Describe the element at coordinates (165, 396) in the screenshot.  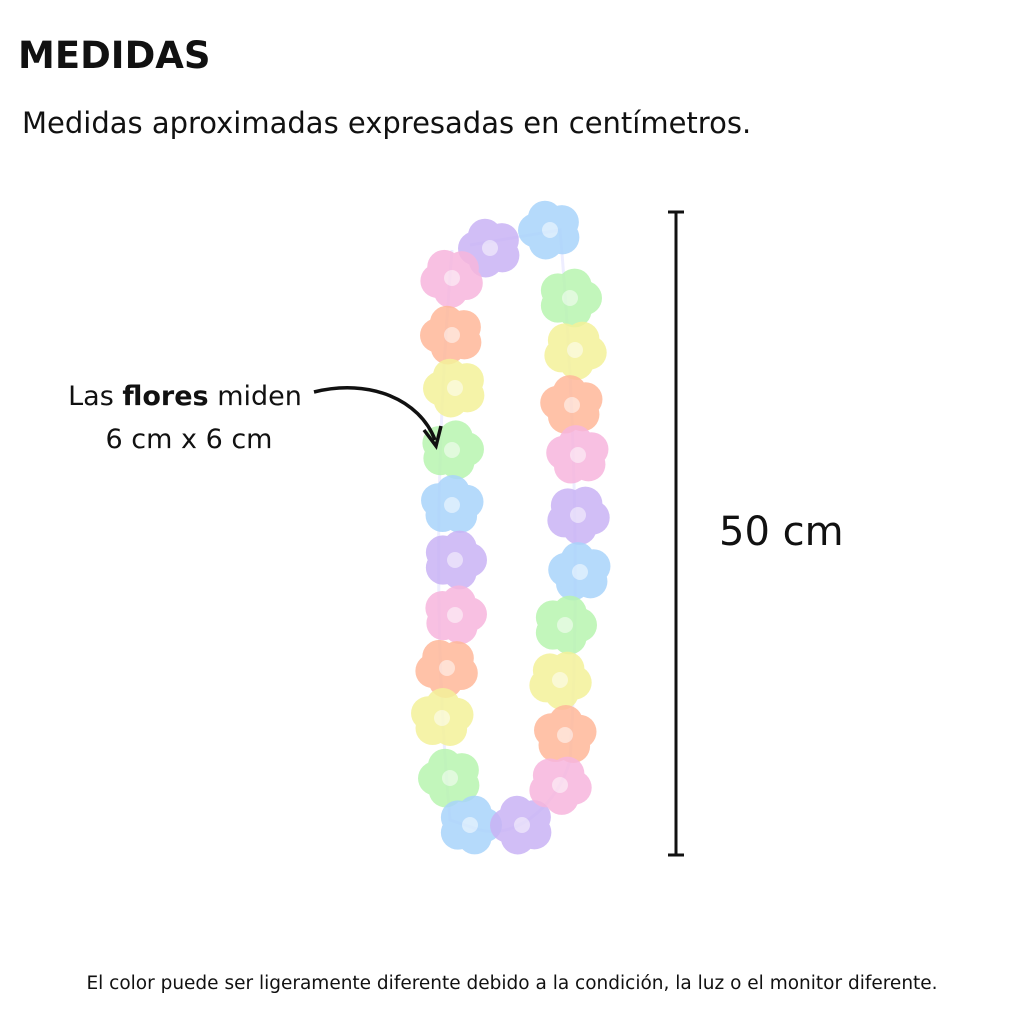
I see `annotation-bold: flores` at that location.